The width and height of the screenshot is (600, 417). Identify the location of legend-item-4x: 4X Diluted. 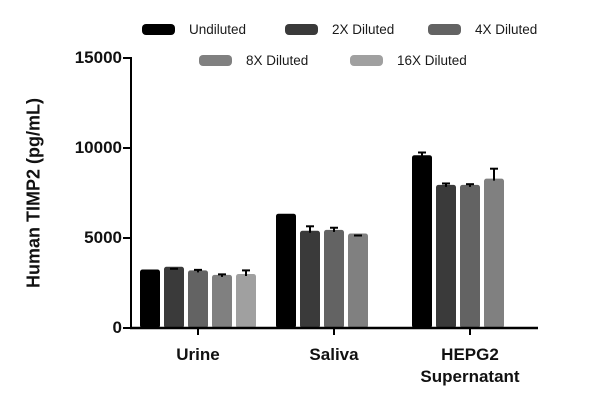
(483, 29).